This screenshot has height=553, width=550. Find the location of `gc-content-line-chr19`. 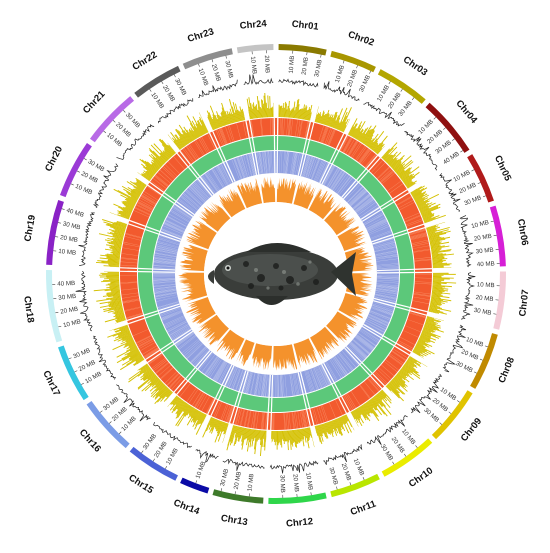

gc-content-line-chr19 is located at coordinates (86, 239).